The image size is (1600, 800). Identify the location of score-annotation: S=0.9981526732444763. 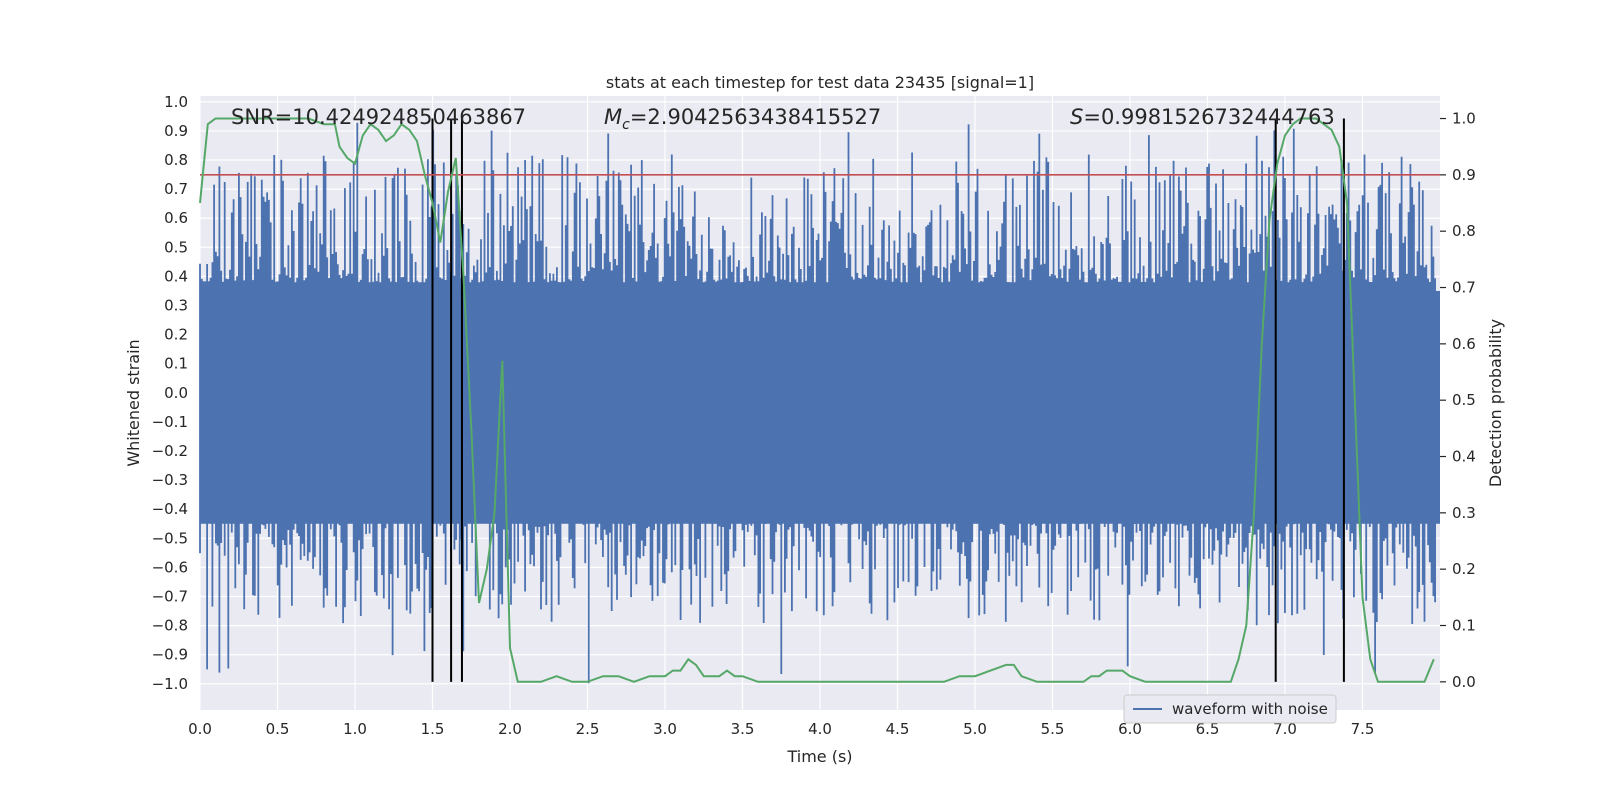
(1202, 117).